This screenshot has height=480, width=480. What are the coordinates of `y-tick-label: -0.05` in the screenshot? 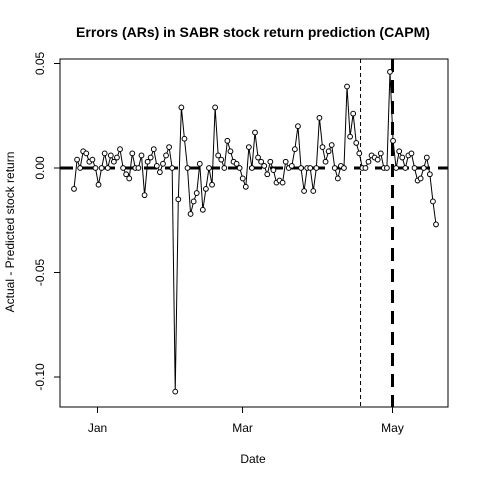 It's located at (40, 273).